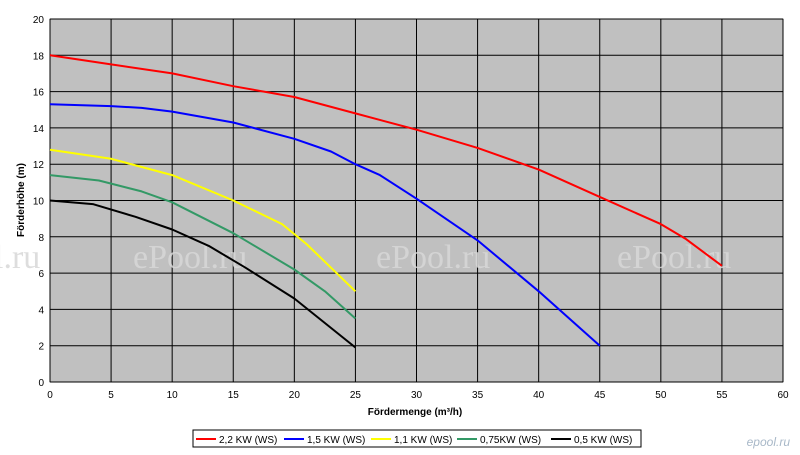 The width and height of the screenshot is (800, 455). I want to click on x-tick-label: 55, so click(722, 395).